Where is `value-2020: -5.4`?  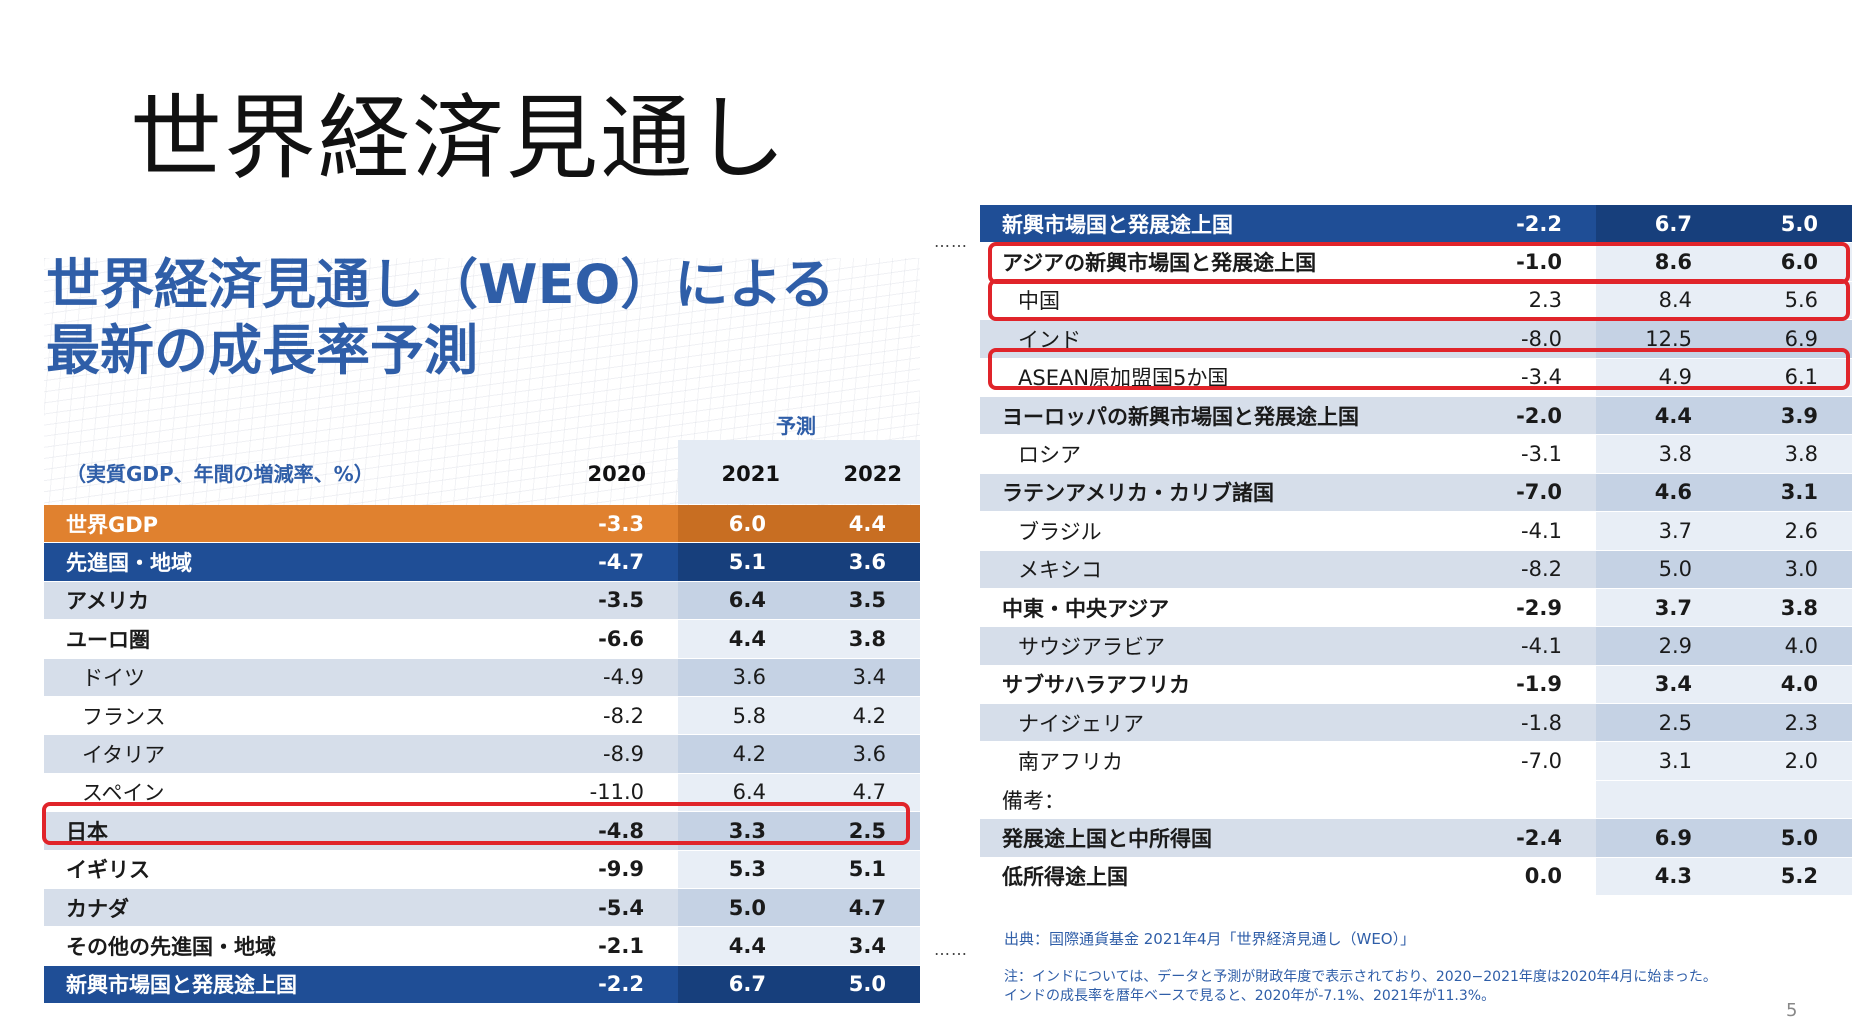
value-2020: -5.4 is located at coordinates (571, 908).